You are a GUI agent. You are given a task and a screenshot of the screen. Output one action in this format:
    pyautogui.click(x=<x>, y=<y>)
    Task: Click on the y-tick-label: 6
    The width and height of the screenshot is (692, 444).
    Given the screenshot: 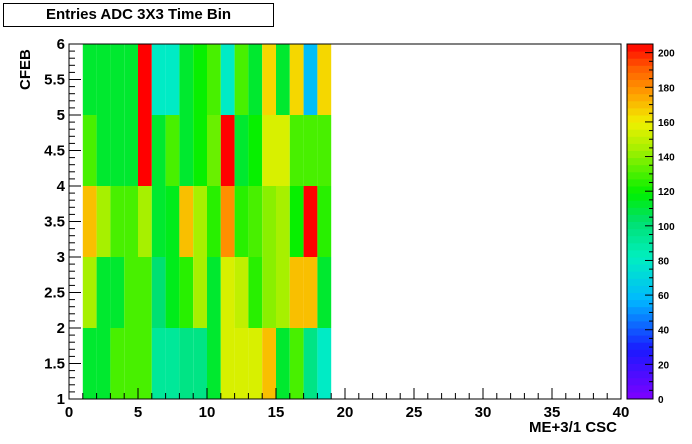 What is the action you would take?
    pyautogui.click(x=61, y=44)
    